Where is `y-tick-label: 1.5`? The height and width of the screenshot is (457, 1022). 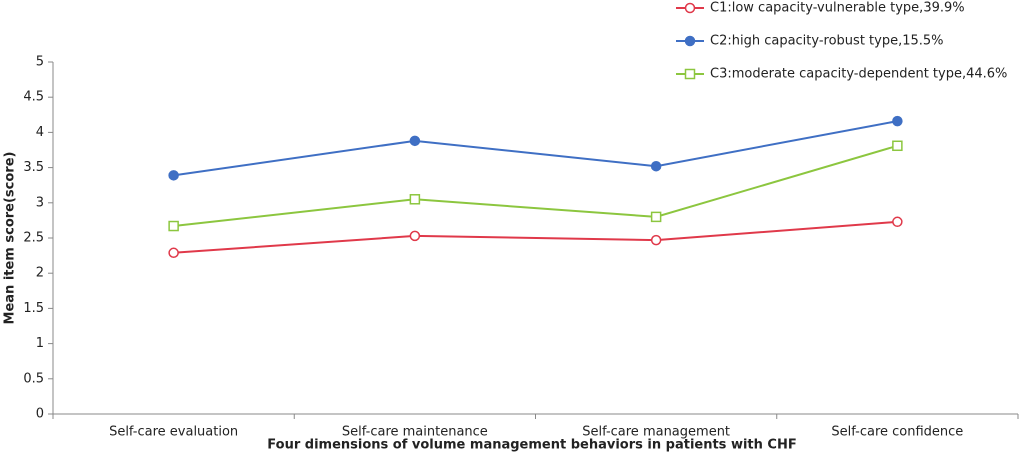 y-tick-label: 1.5 is located at coordinates (33, 308).